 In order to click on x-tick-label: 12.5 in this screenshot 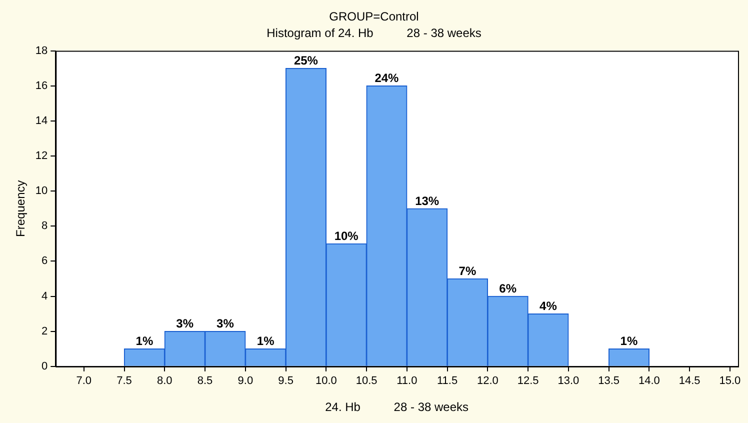, I will do `click(528, 381)`.